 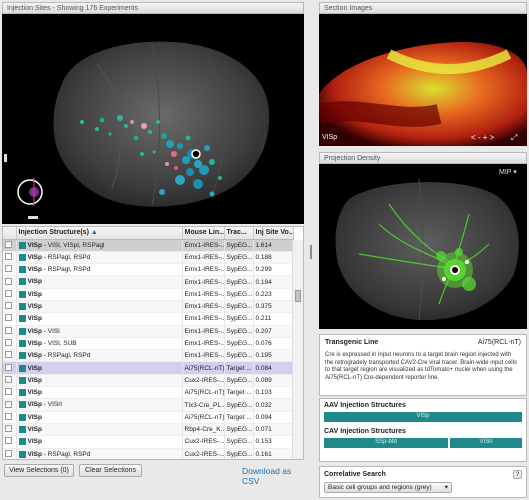 I want to click on horizontal-slider, so click(x=33, y=217).